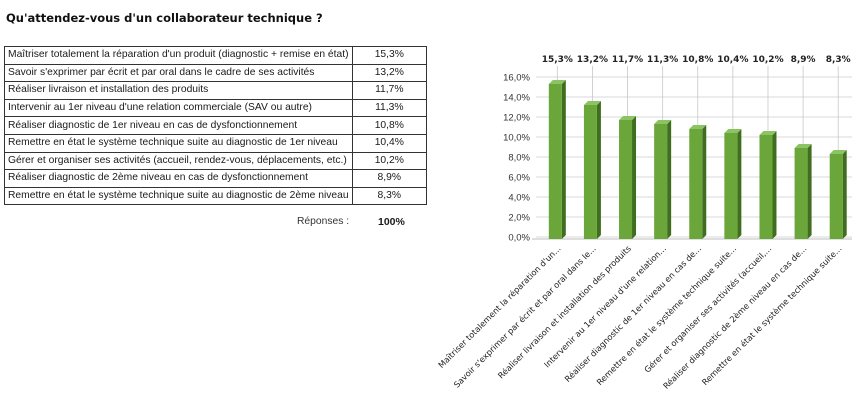 Image resolution: width=858 pixels, height=411 pixels. Describe the element at coordinates (662, 60) in the screenshot. I see `data-label: 11,3%` at that location.